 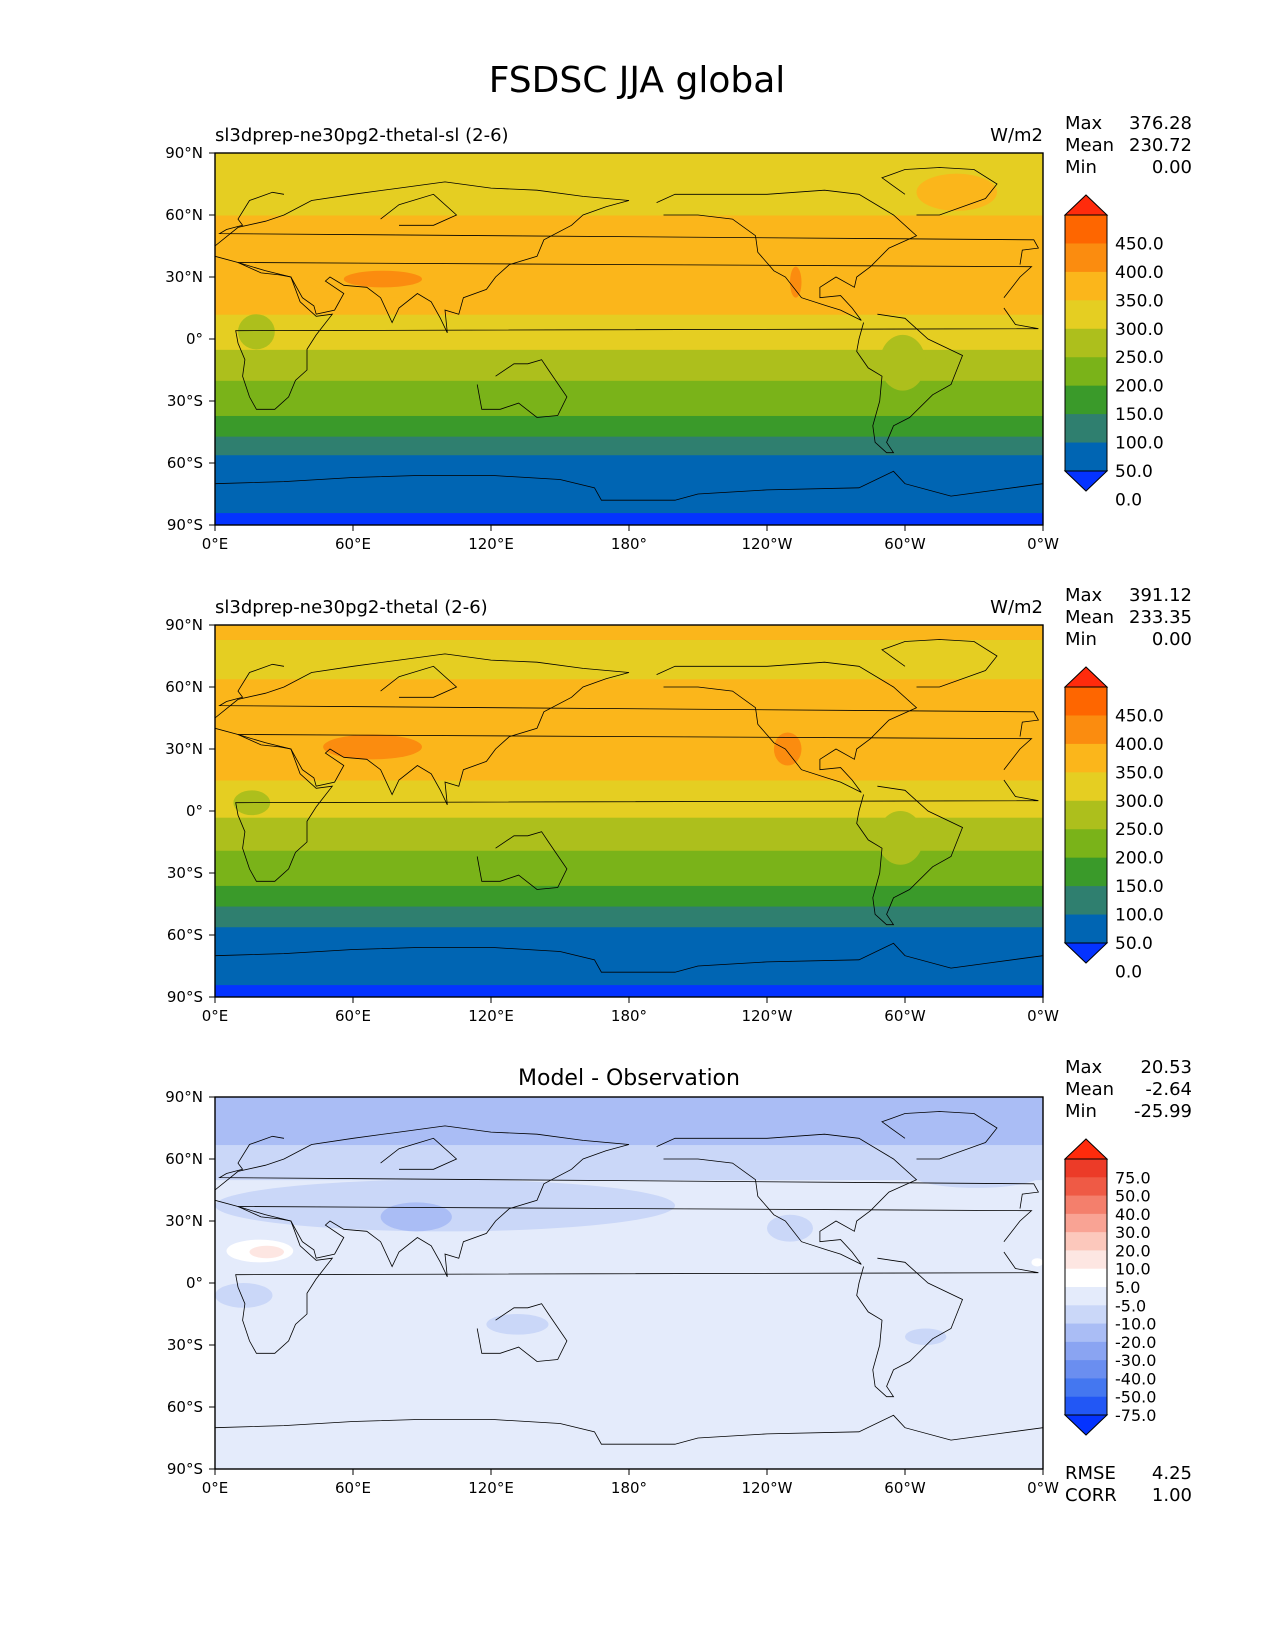 What do you see at coordinates (1172, 639) in the screenshot?
I see `stat-value: 0.00` at bounding box center [1172, 639].